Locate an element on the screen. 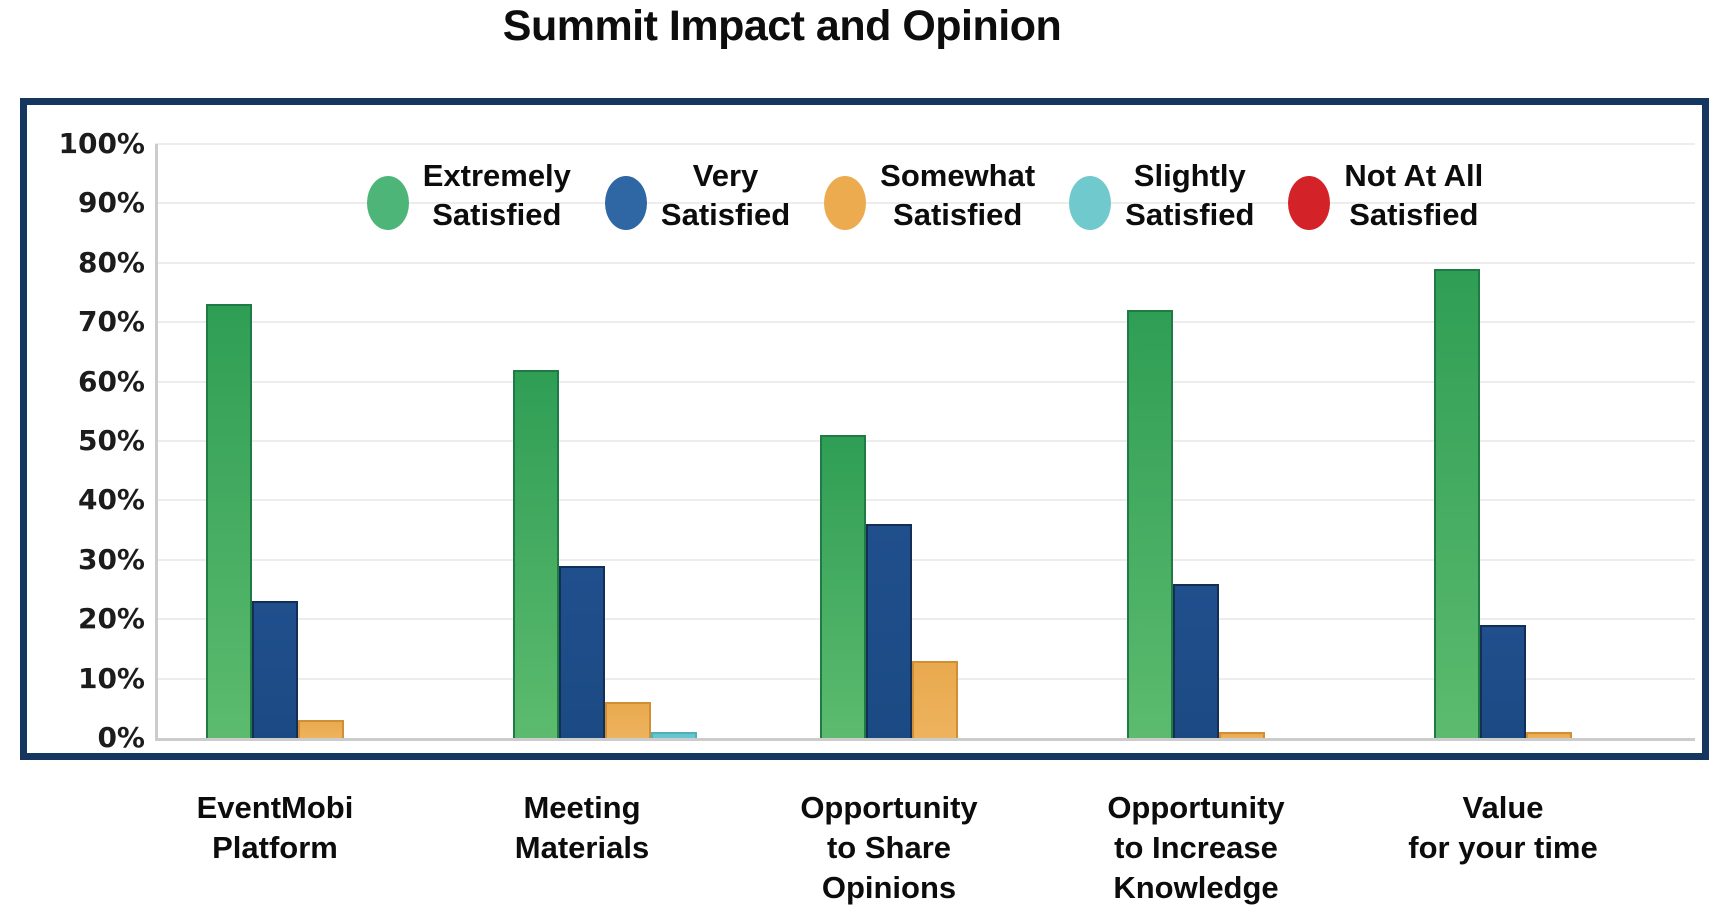  y-axis-tick-label: 40% is located at coordinates (111, 500).